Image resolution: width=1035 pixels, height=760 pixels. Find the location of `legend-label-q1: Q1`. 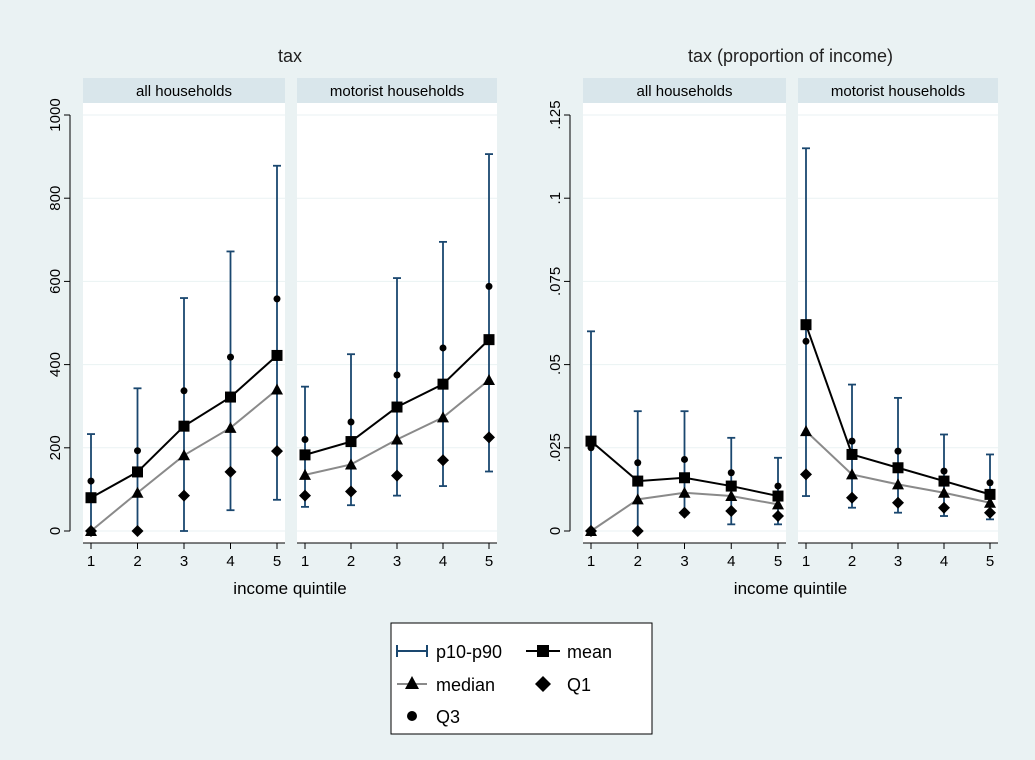

legend-label-q1: Q1 is located at coordinates (579, 685).